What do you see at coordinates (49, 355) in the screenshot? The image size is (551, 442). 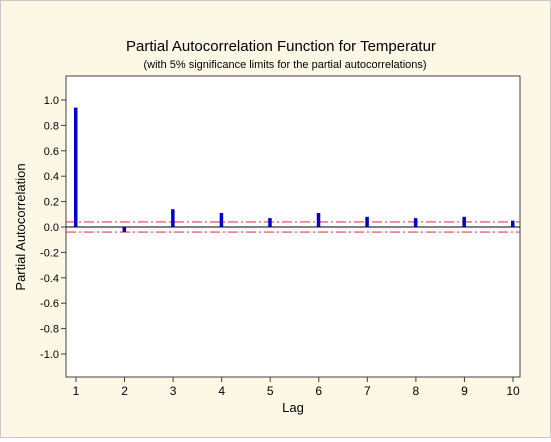 I see `y-tick-label: -1.0` at bounding box center [49, 355].